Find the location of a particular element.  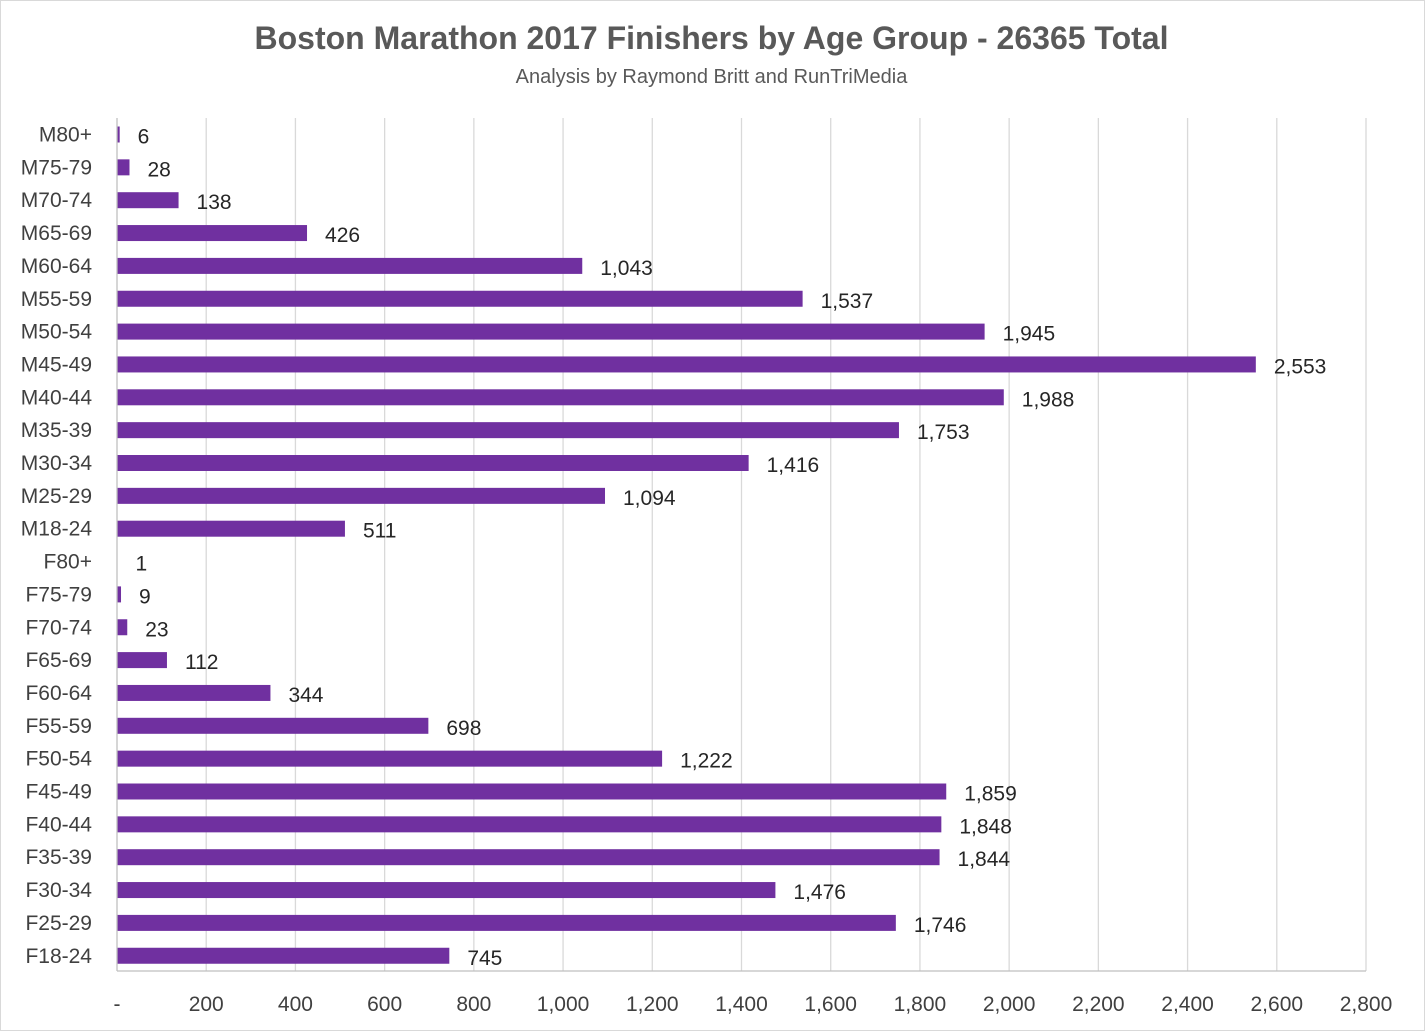

x-tick-label: 1,800 is located at coordinates (920, 1004).